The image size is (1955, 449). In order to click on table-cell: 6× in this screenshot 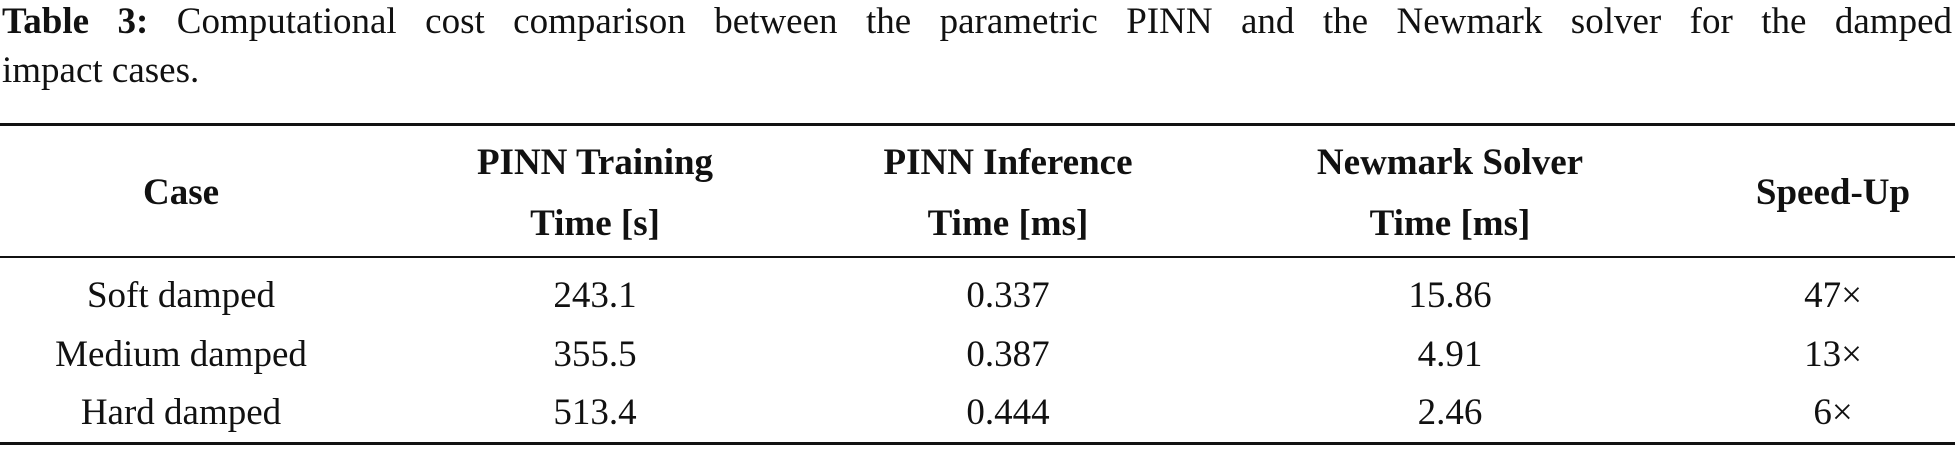, I will do `click(1833, 412)`.